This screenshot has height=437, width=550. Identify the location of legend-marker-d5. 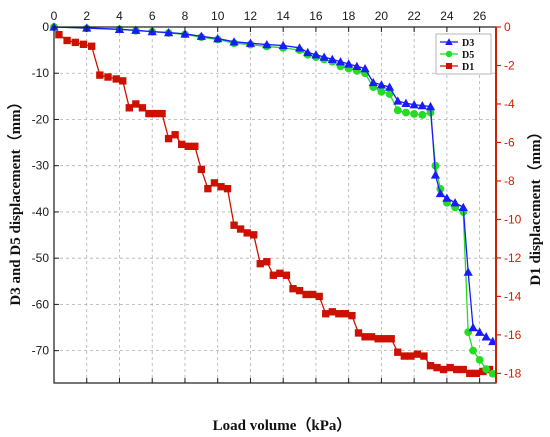
(449, 54).